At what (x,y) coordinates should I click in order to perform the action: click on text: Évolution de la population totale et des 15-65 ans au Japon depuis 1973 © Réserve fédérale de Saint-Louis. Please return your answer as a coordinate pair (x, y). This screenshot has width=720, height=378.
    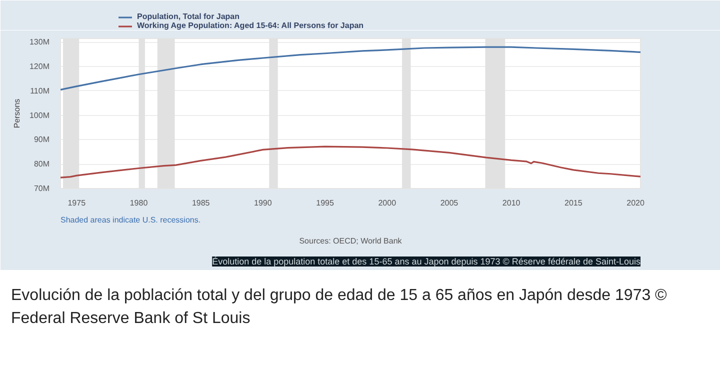
    Looking at the image, I should click on (426, 261).